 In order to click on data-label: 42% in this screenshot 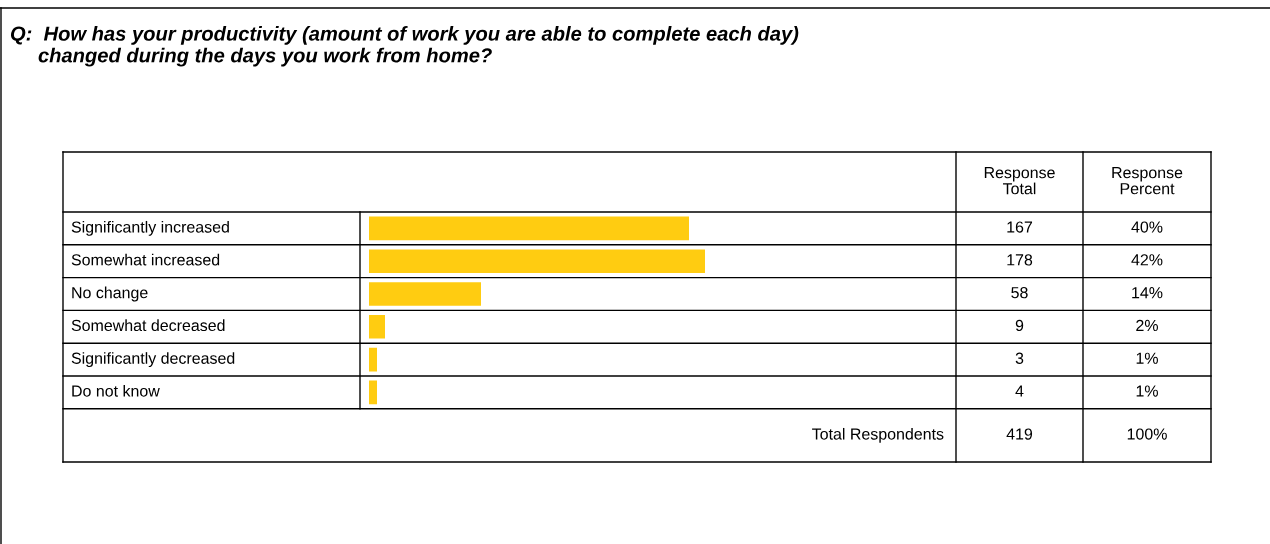, I will do `click(1147, 260)`.